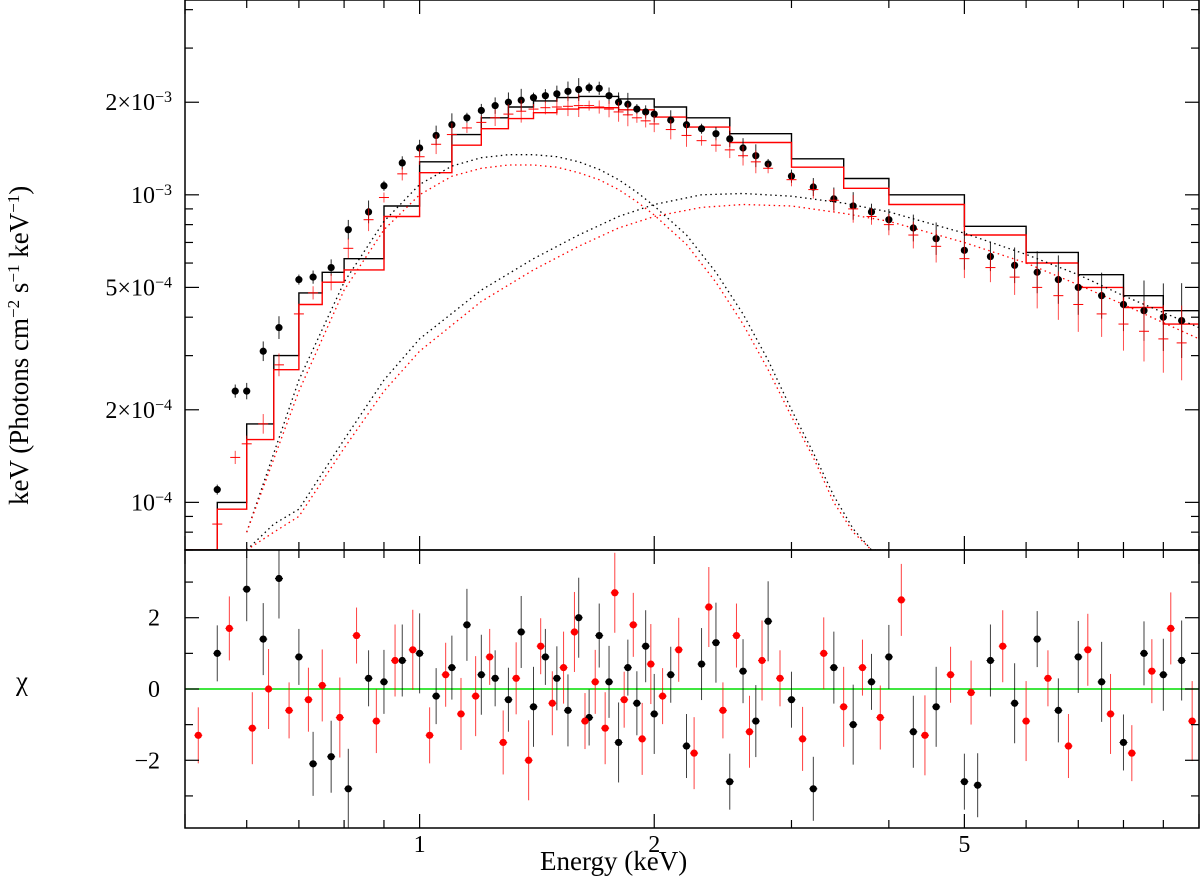  I want to click on ylabel-part: ), so click(19, 190).